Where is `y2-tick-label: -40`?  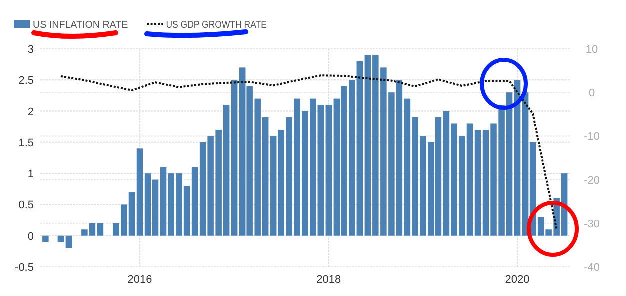
y2-tick-label: -40 is located at coordinates (592, 268).